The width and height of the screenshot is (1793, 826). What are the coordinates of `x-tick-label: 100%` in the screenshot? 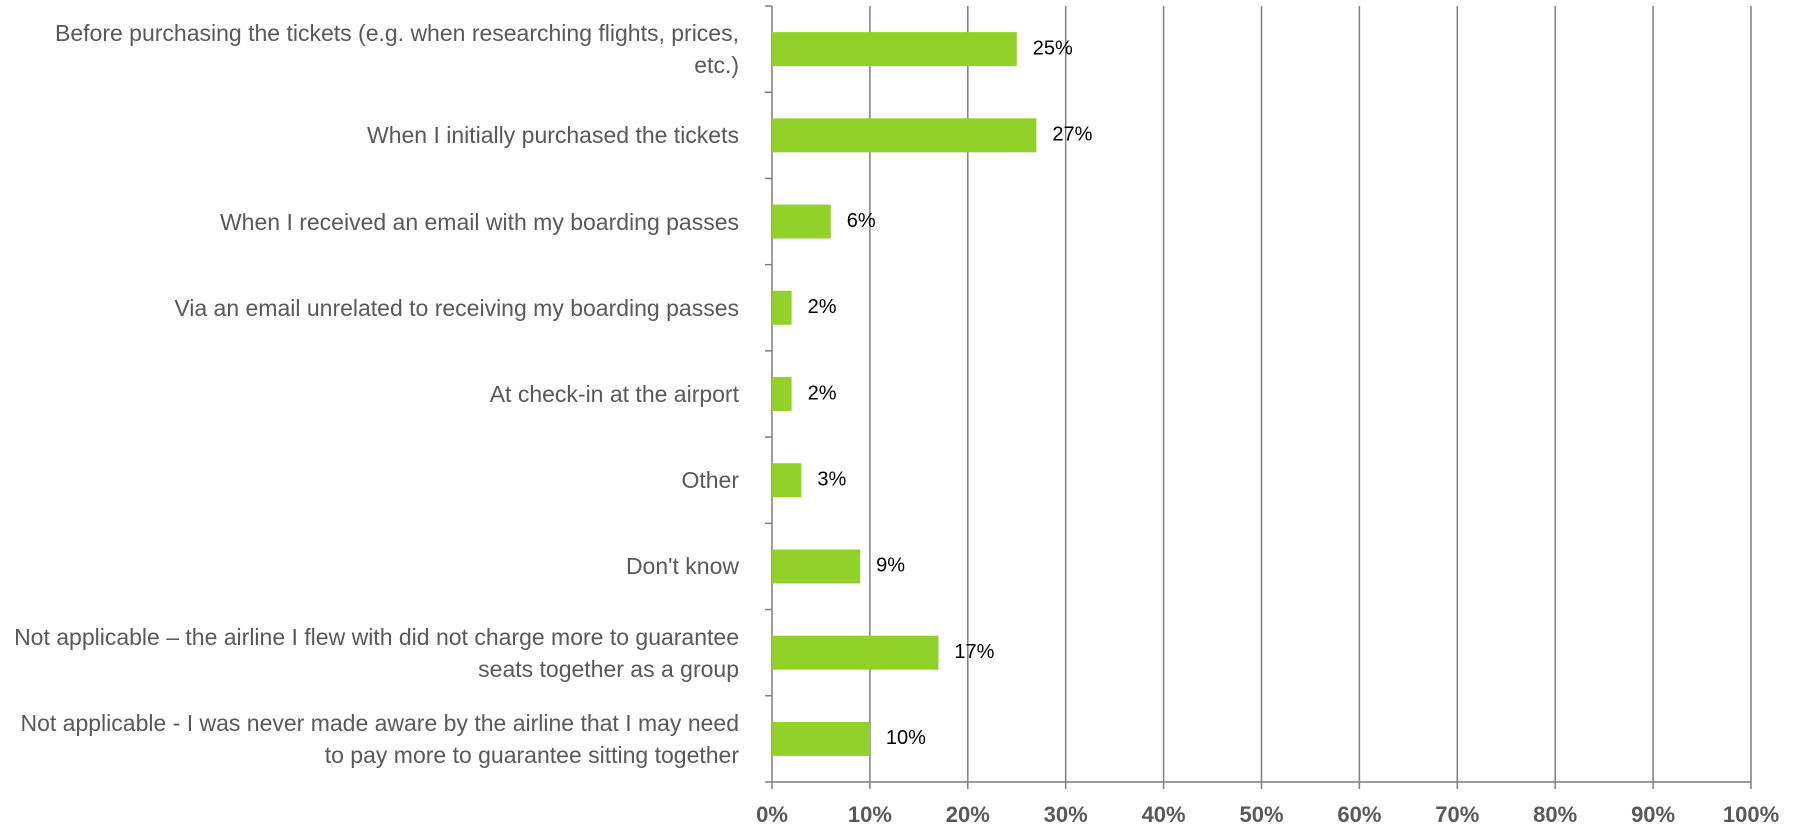 It's located at (1751, 814).